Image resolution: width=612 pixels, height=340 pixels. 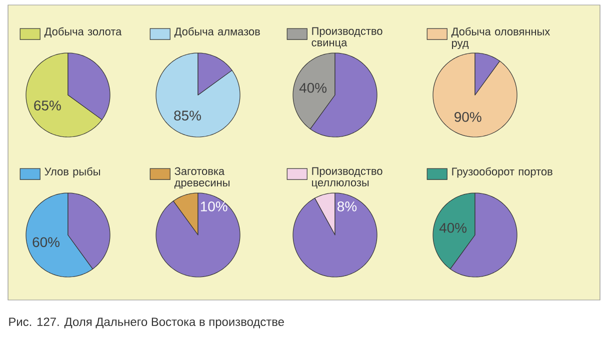 What do you see at coordinates (347, 177) in the screenshot?
I see `legend-label: Производство целлюлозы` at bounding box center [347, 177].